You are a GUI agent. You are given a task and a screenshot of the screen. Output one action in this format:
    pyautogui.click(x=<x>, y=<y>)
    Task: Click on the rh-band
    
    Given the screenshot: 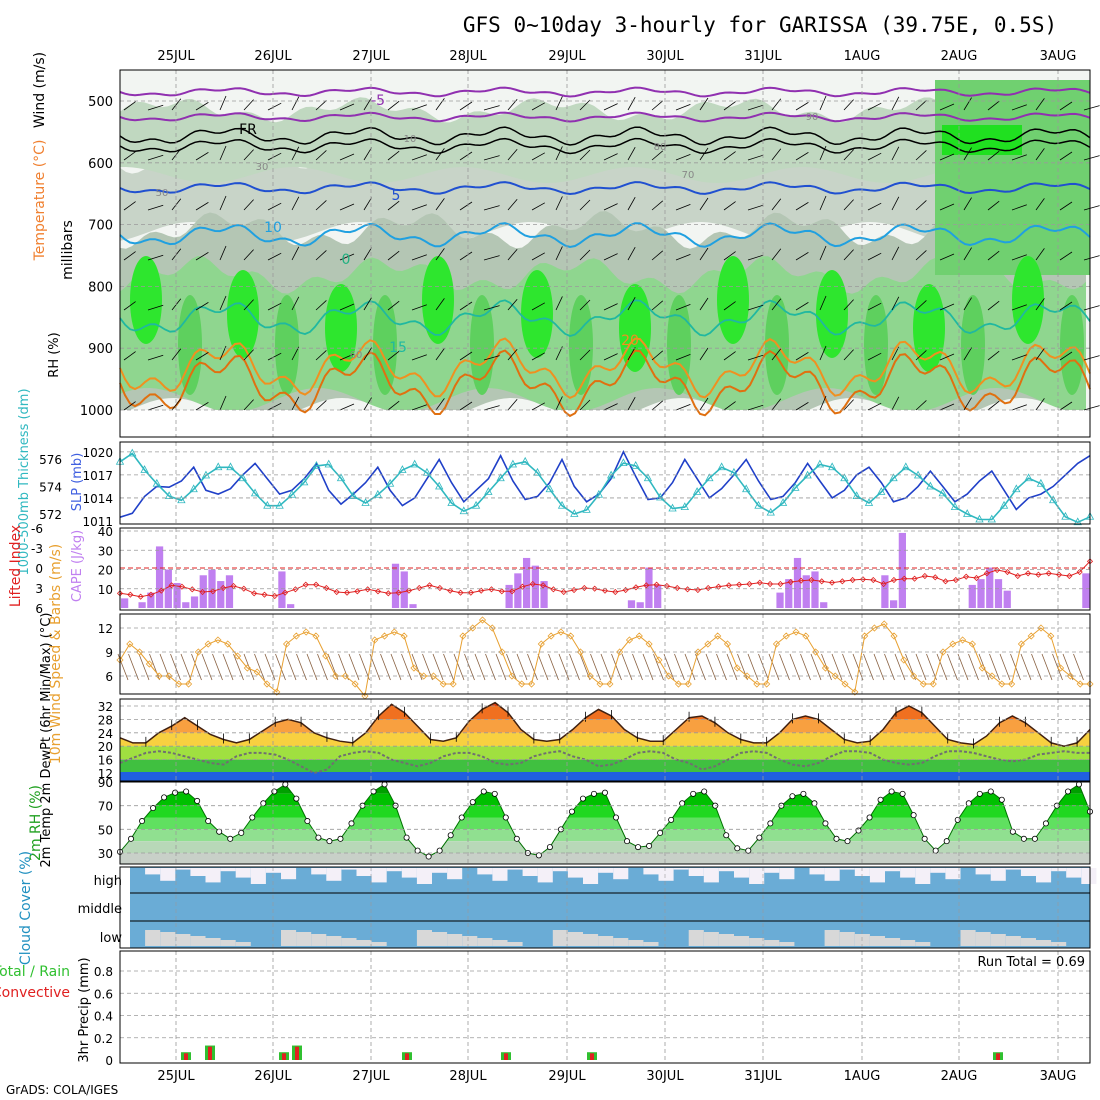 What is the action you would take?
    pyautogui.click(x=605, y=835)
    